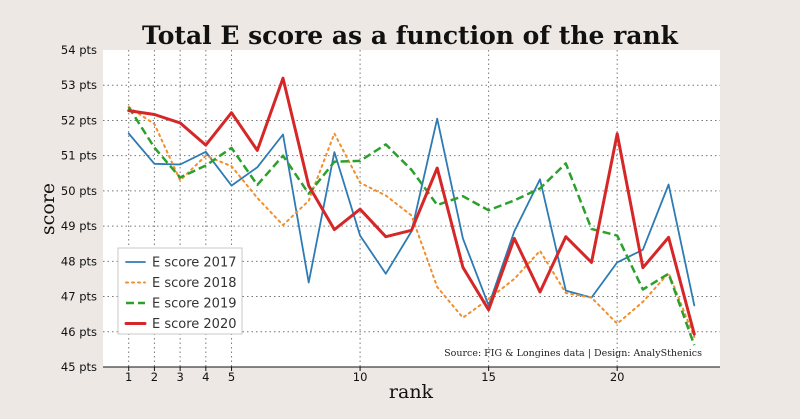 This screenshot has width=800, height=419. What do you see at coordinates (128, 377) in the screenshot?
I see `x-tick-label: 1` at bounding box center [128, 377].